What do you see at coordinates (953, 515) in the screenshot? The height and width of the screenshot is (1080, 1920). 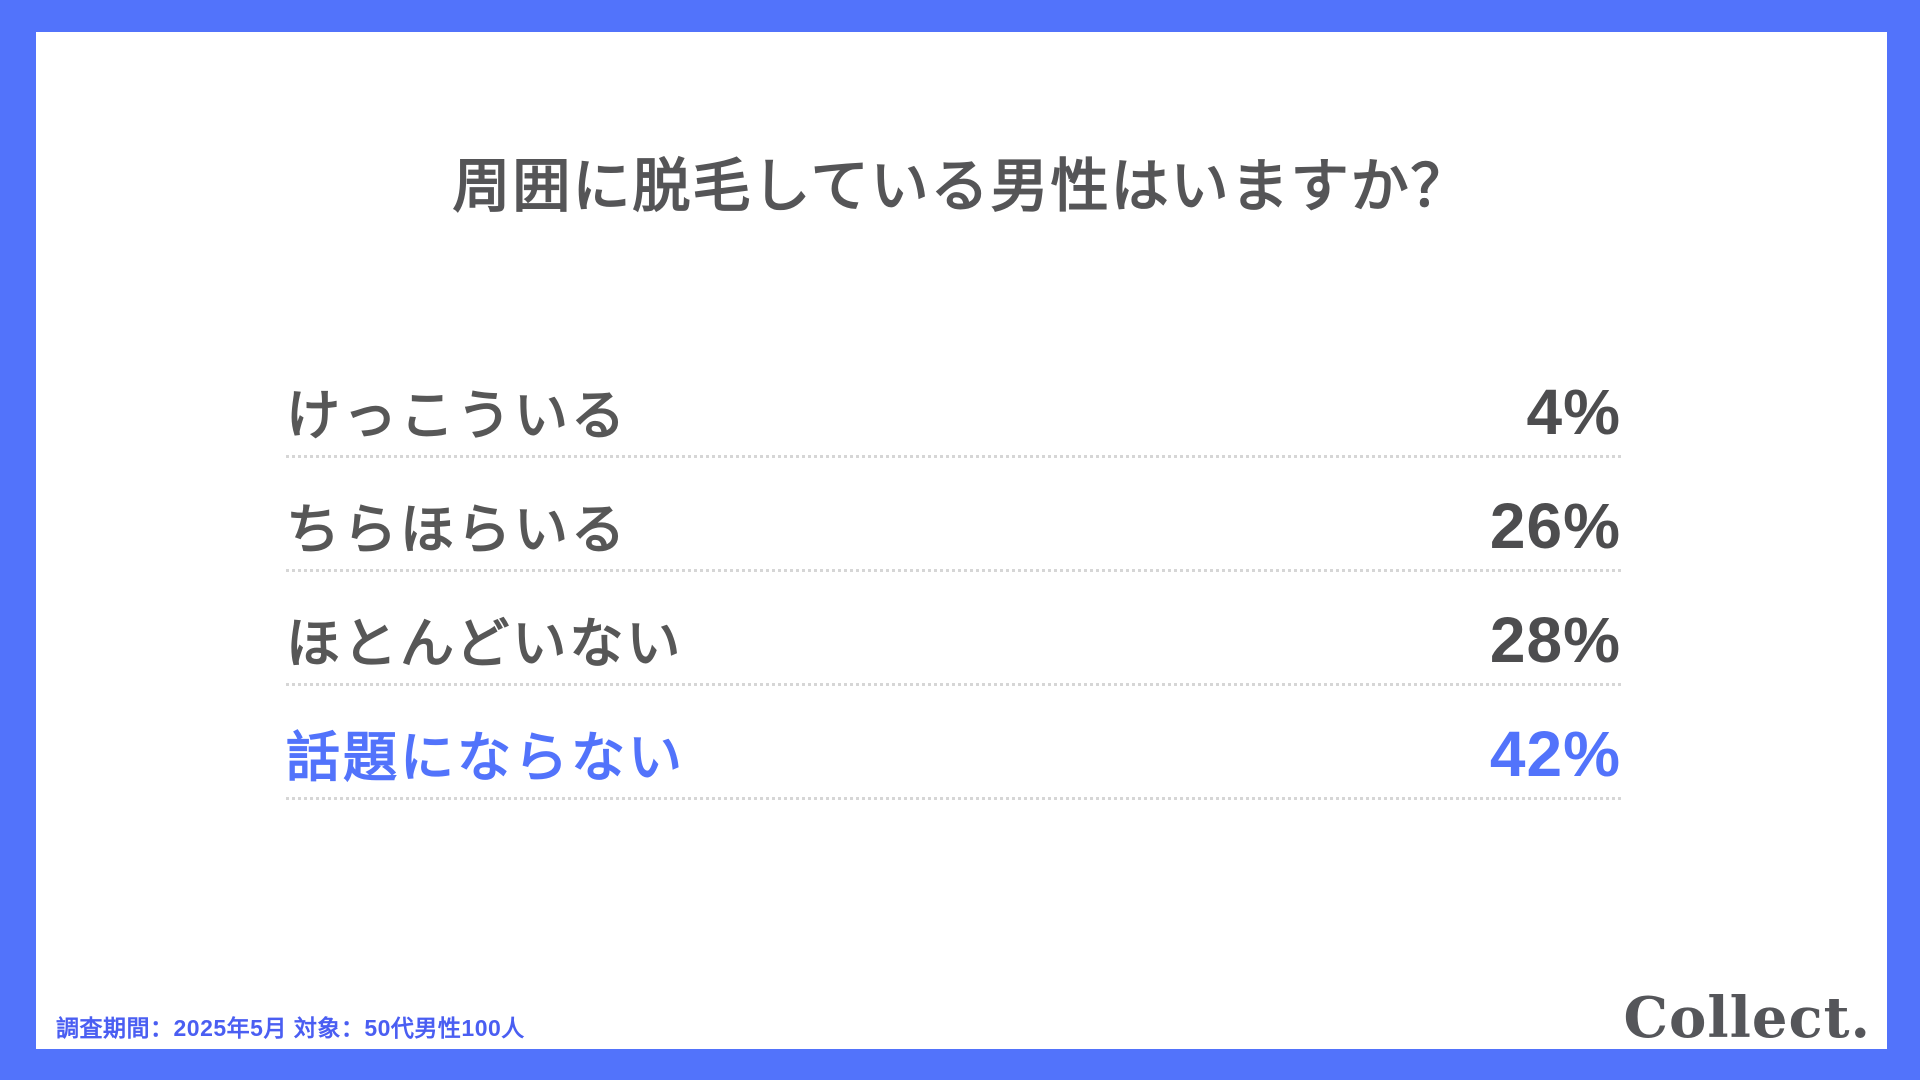 I see `survey-row: ちらほらいる 26%` at bounding box center [953, 515].